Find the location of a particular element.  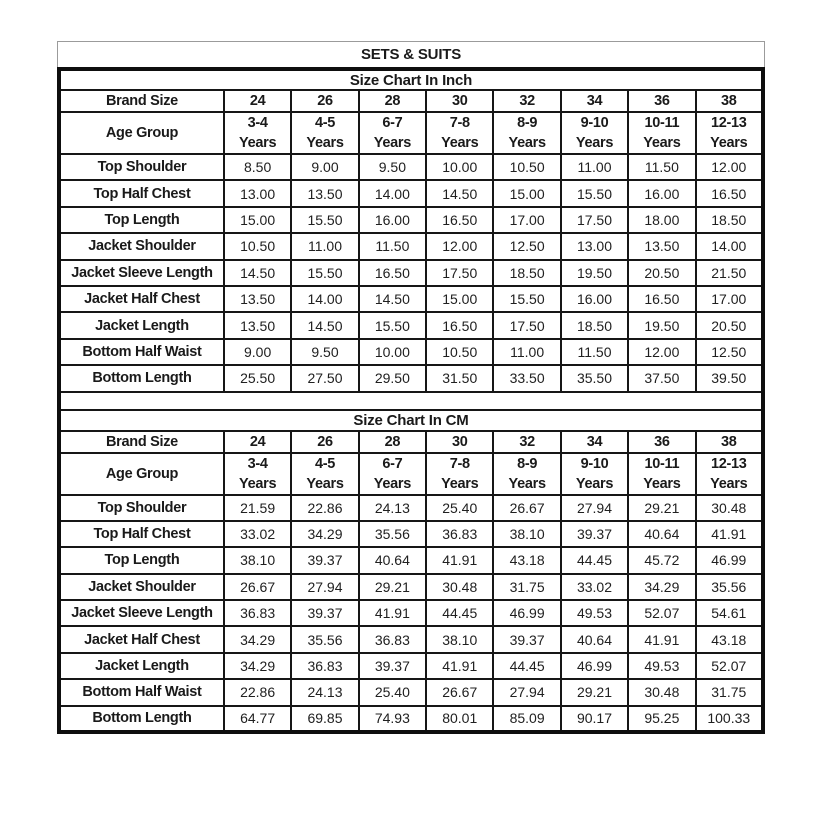

measurement-value: 85.09 is located at coordinates (527, 719).